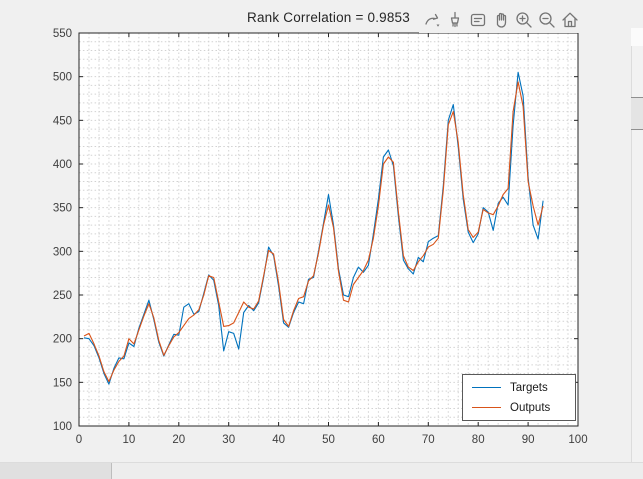 The height and width of the screenshot is (479, 643). Describe the element at coordinates (178, 440) in the screenshot. I see `svg-text: 20` at that location.